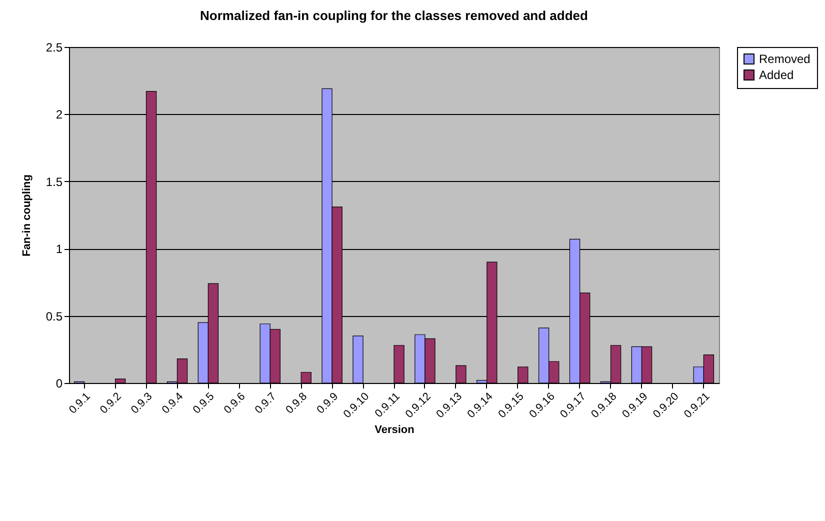 This screenshot has height=521, width=825. I want to click on y-tick-label: 0, so click(59, 383).